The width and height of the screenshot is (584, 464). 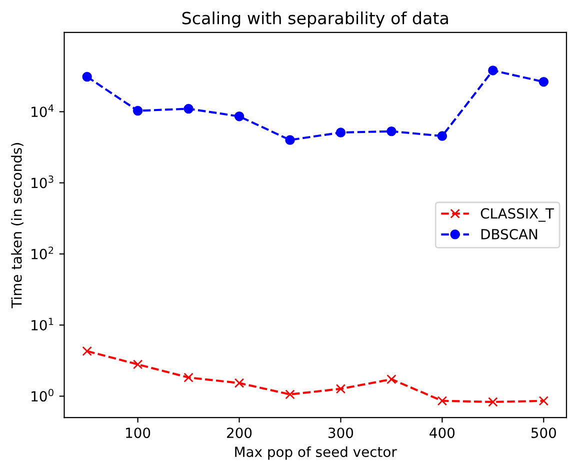 What do you see at coordinates (43, 181) in the screenshot?
I see `y-tick-label: 10$^{3}$` at bounding box center [43, 181].